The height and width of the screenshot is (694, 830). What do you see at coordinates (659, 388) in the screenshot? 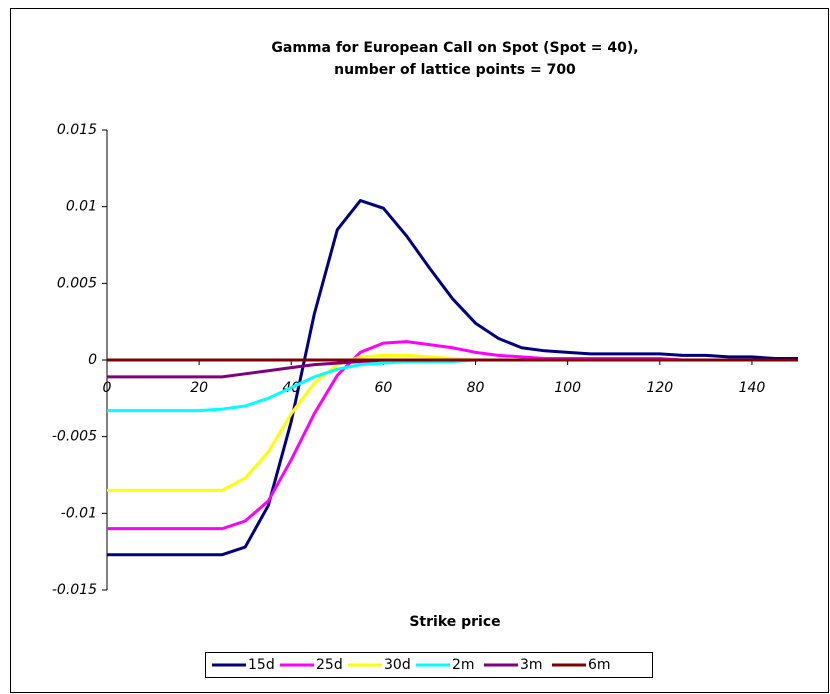
I see `x-tick-label: 120` at bounding box center [659, 388].